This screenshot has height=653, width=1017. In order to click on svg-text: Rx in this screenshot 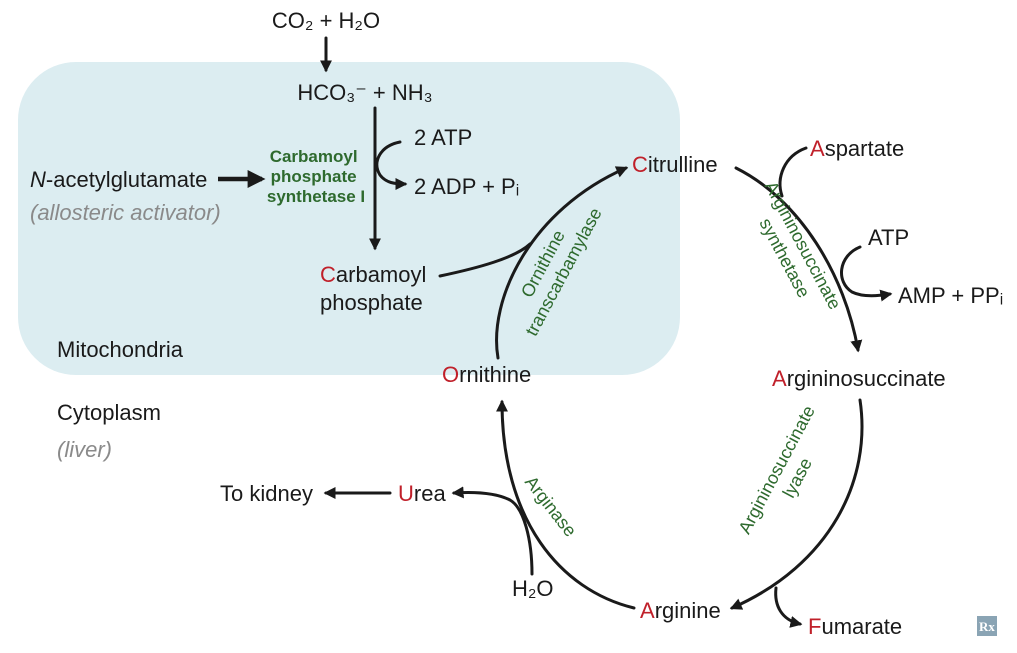, I will do `click(987, 626)`.